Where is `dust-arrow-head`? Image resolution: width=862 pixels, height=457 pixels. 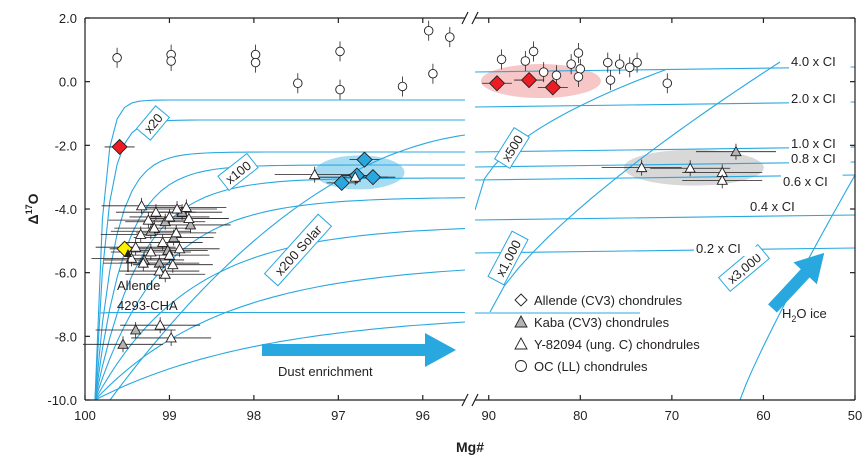
dust-arrow-head is located at coordinates (440, 350).